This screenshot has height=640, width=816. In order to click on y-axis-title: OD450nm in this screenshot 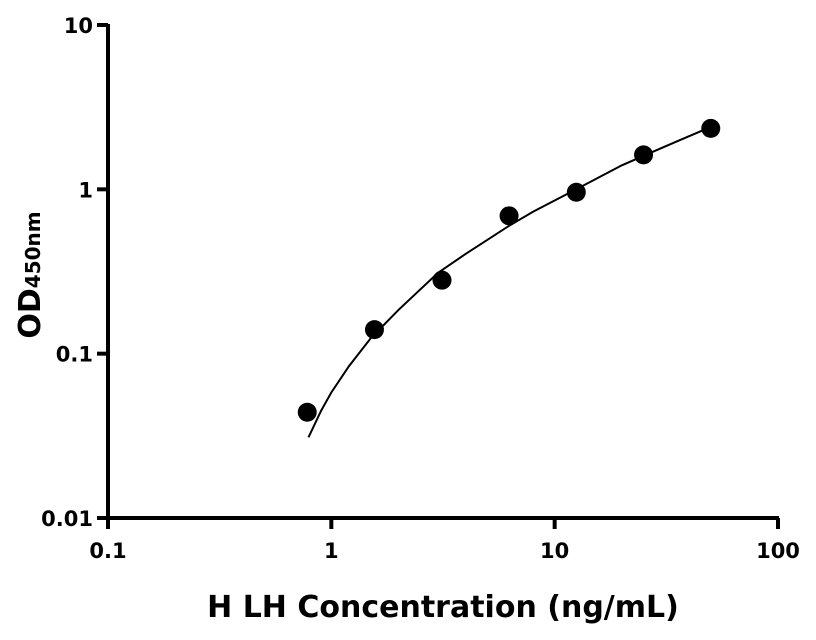, I will do `click(30, 274)`.